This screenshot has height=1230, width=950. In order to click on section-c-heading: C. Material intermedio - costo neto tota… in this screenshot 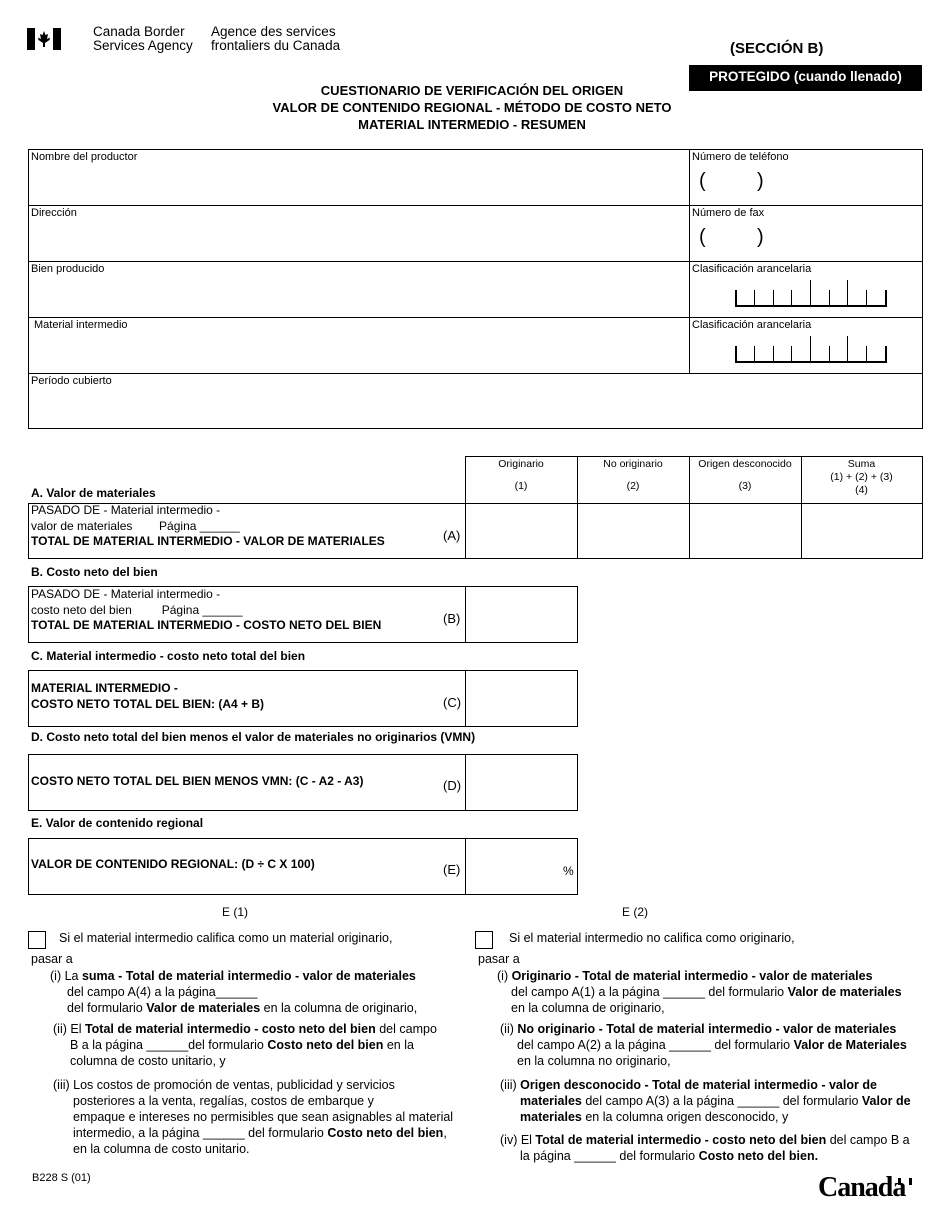, I will do `click(168, 656)`.